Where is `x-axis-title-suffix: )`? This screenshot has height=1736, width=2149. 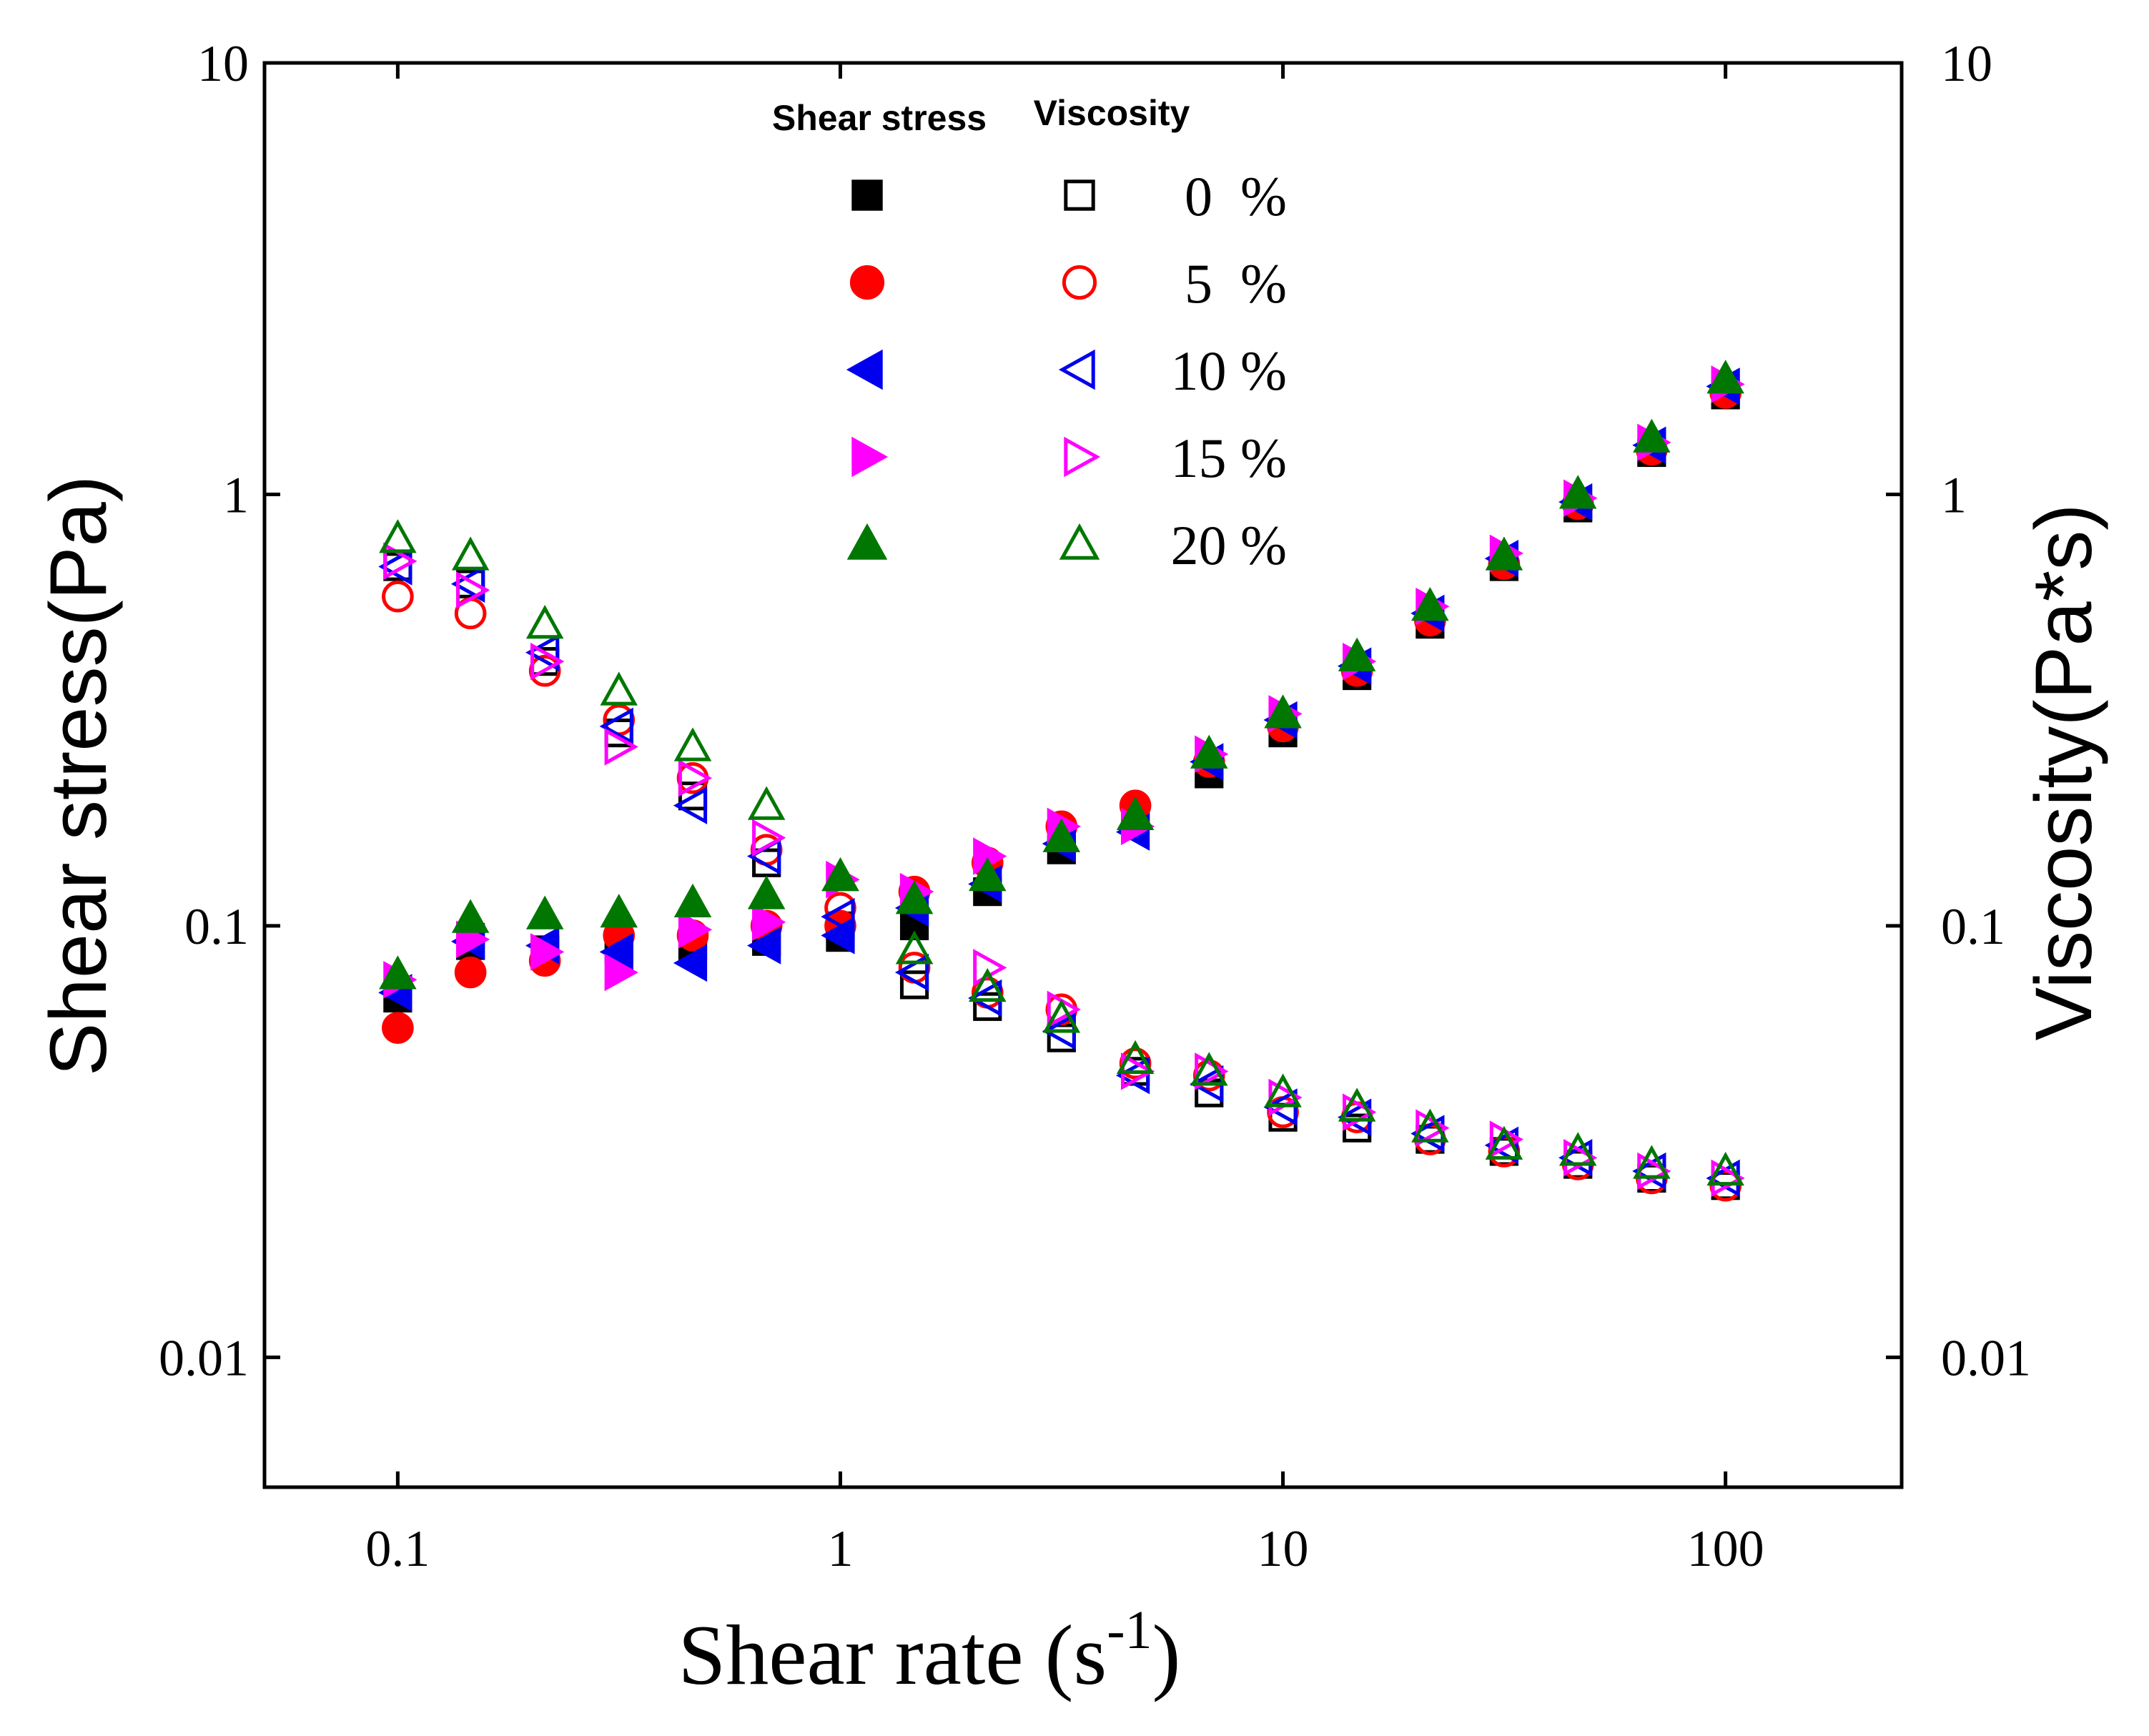
x-axis-title-suffix: ) is located at coordinates (1166, 1654).